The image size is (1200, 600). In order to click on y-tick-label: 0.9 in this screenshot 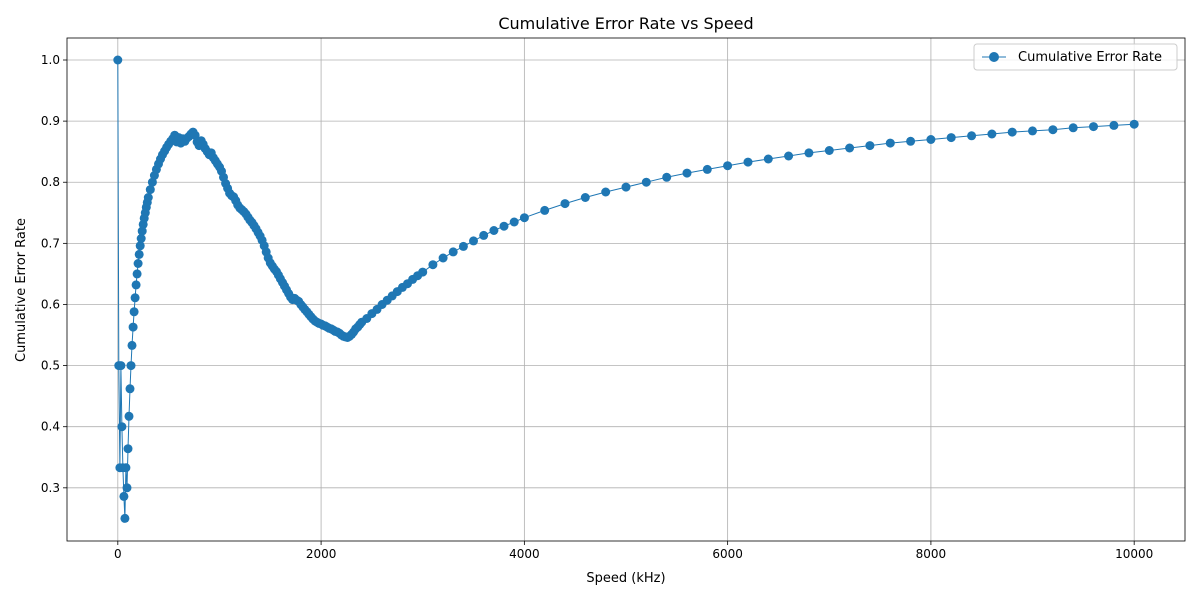, I will do `click(50, 121)`.